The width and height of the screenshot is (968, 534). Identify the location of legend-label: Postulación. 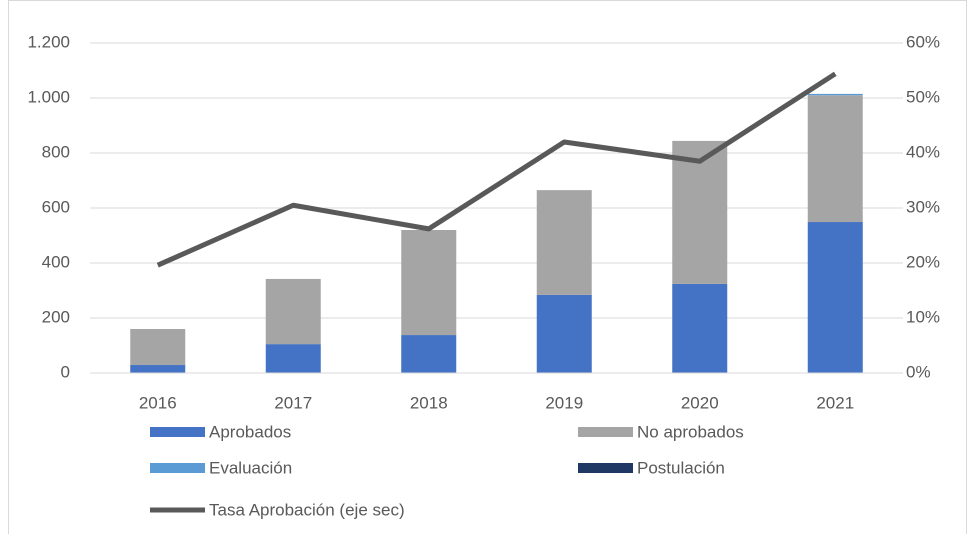
(681, 467).